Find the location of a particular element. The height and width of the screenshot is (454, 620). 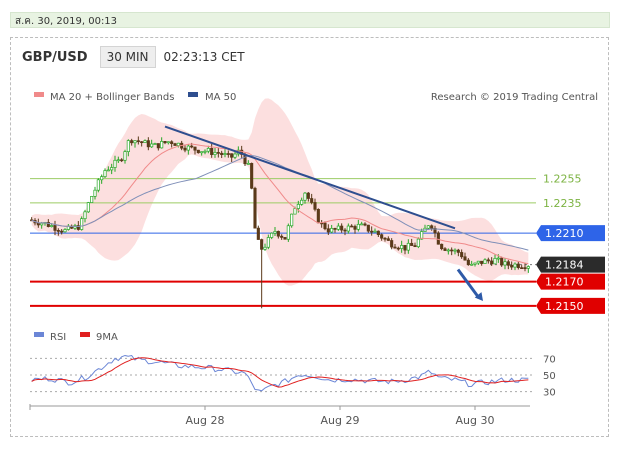

rsi-ma-line is located at coordinates (280, 372).